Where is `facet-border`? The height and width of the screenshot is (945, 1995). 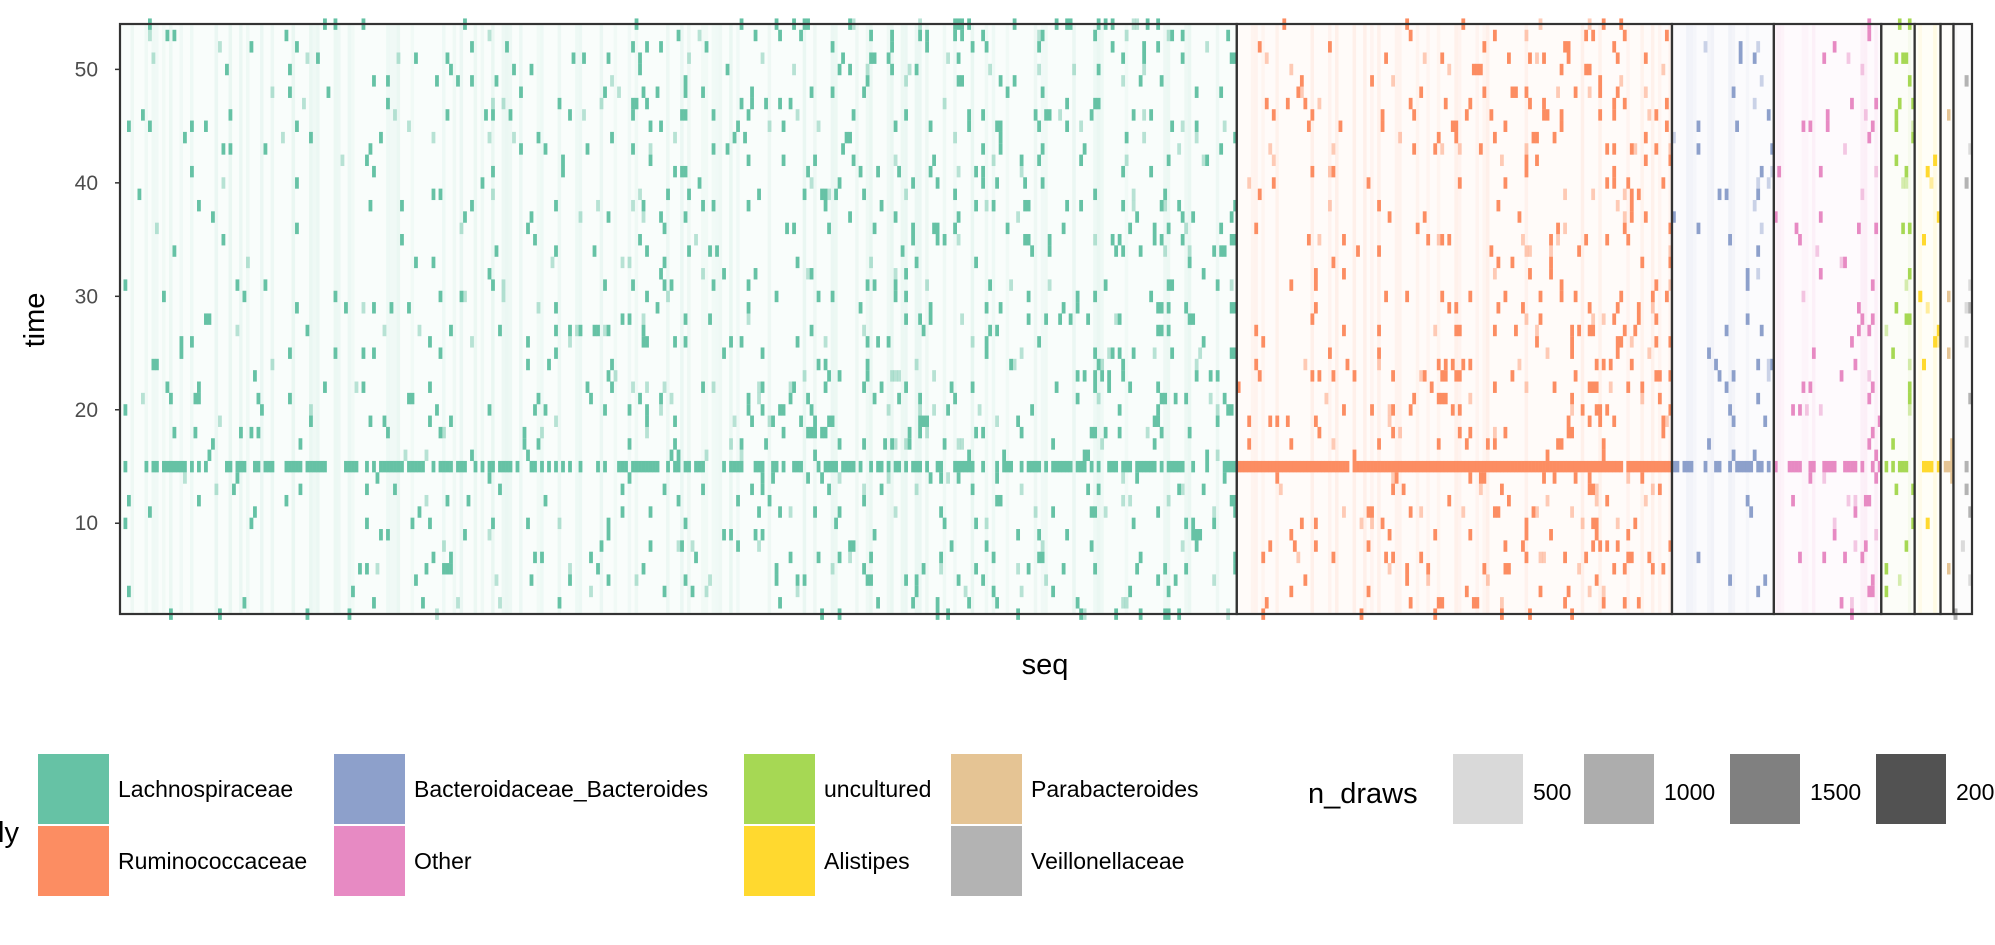
facet-border is located at coordinates (1963, 319).